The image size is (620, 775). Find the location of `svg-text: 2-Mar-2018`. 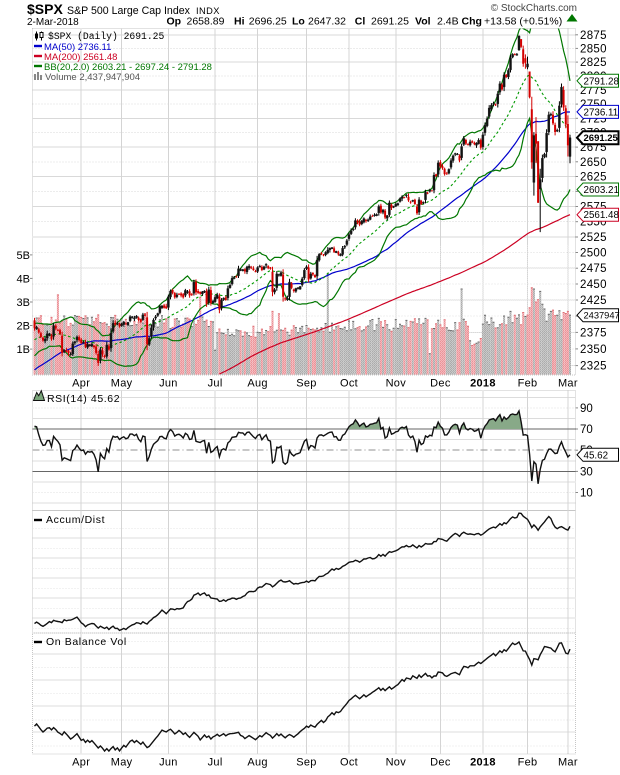

svg-text: 2-Mar-2018 is located at coordinates (53, 22).